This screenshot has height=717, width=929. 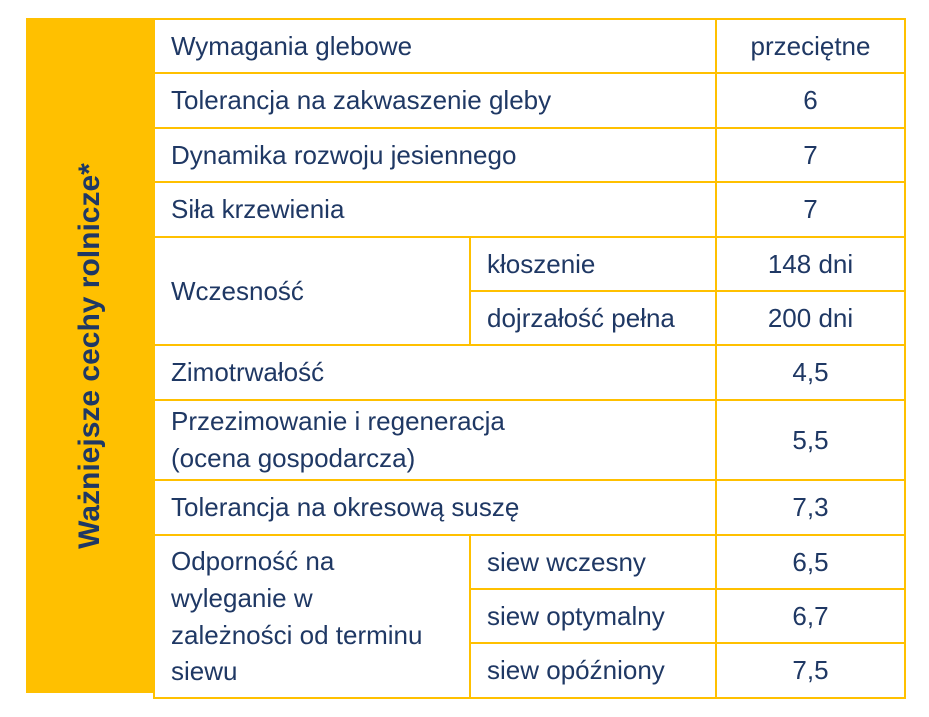 I want to click on table-row: Tolerancja na okresową suszę 7,3, so click(x=529, y=507).